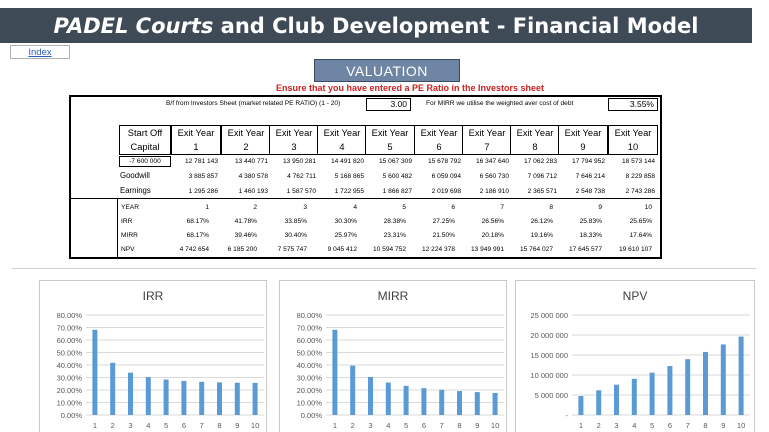  What do you see at coordinates (365, 198) in the screenshot?
I see `table-divider` at bounding box center [365, 198].